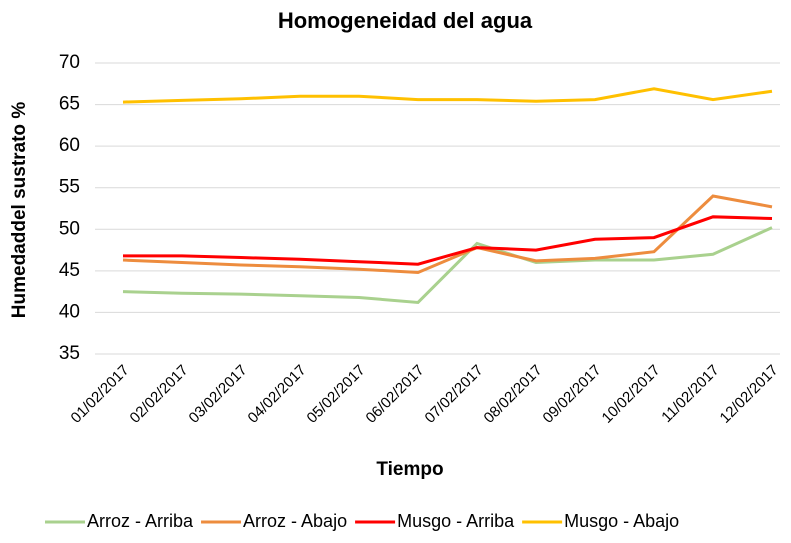 This screenshot has height=543, width=791. I want to click on y-axis-title: Humedaddel sustrato %, so click(19, 210).